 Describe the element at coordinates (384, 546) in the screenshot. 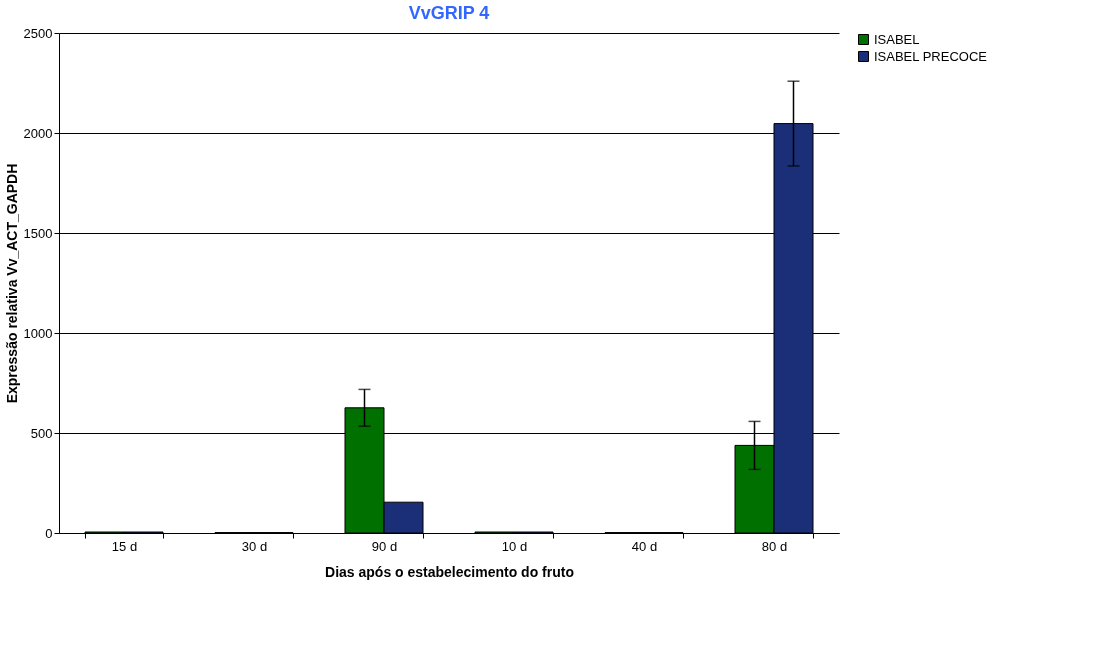

I see `x-tick-label: 90 d` at that location.